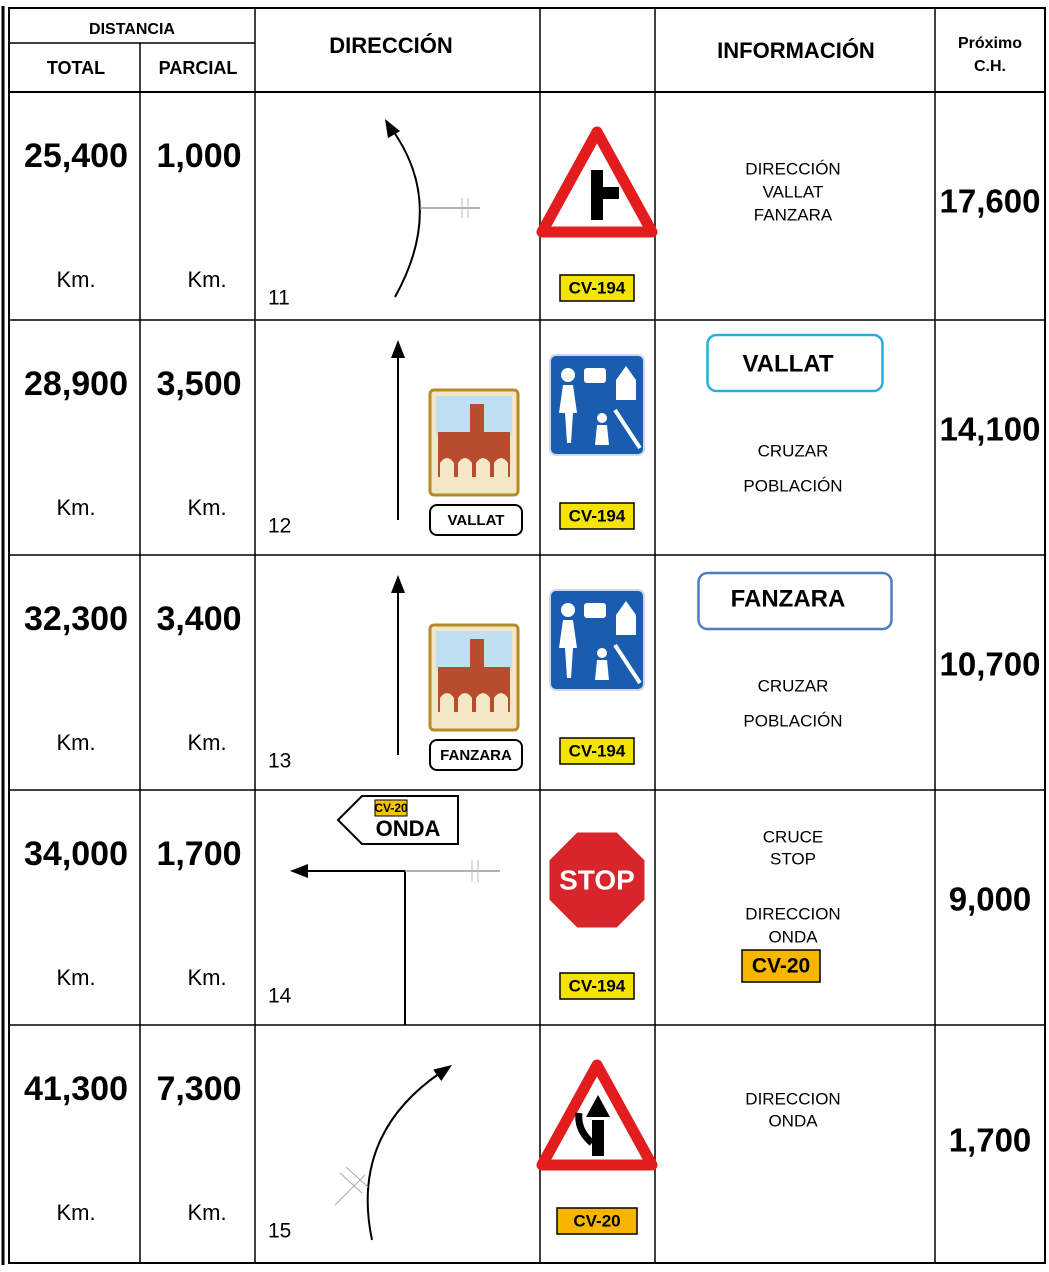  I want to click on partial-distance: 3,500, so click(198, 384).